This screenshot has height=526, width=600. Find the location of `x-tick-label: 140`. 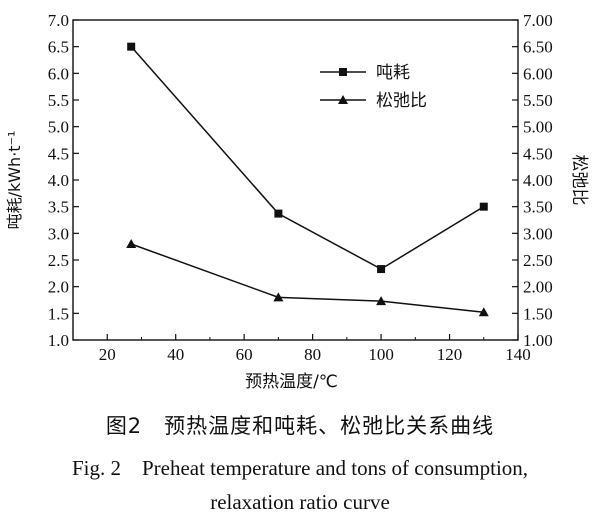

x-tick-label: 140 is located at coordinates (518, 354).